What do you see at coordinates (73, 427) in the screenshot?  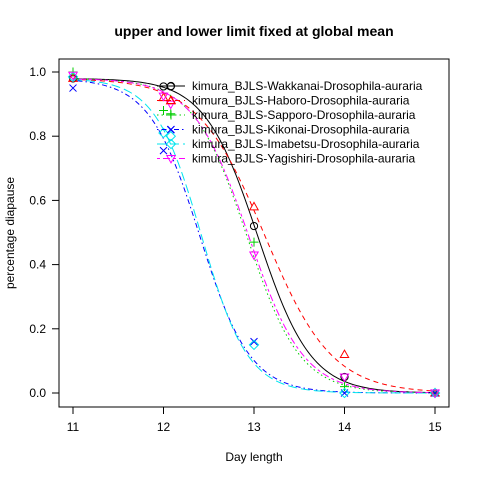 I see `x-tick-label: 11` at bounding box center [73, 427].